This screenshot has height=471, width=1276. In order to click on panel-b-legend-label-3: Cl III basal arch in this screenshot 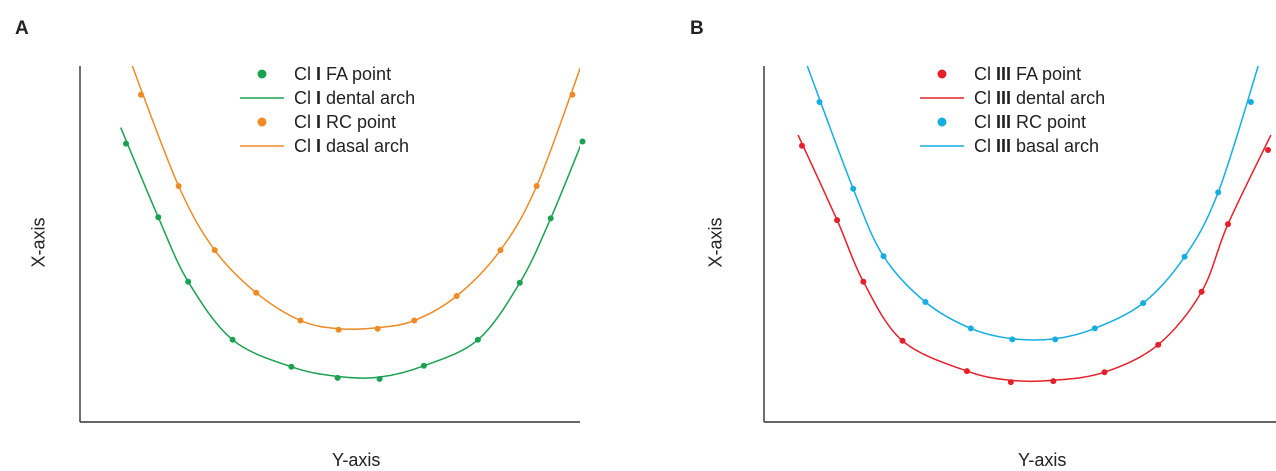, I will do `click(1036, 146)`.